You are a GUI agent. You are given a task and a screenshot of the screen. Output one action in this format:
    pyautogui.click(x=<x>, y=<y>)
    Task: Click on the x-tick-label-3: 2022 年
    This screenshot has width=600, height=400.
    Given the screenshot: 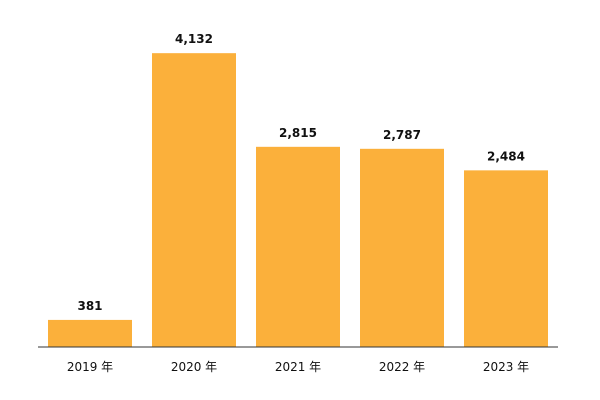 What is the action you would take?
    pyautogui.click(x=402, y=367)
    